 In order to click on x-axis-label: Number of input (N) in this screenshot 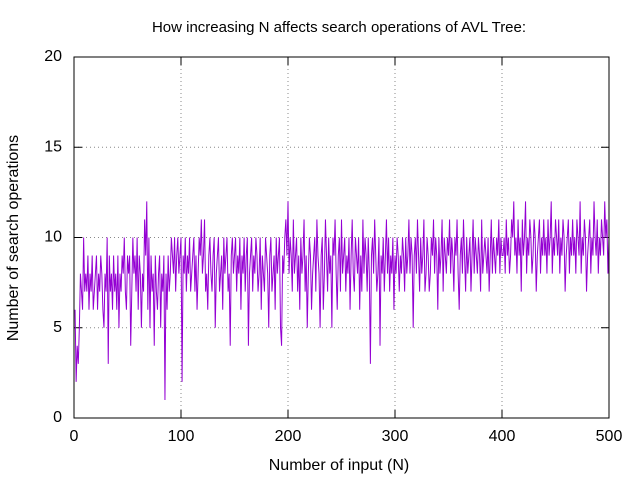, I will do `click(339, 465)`.